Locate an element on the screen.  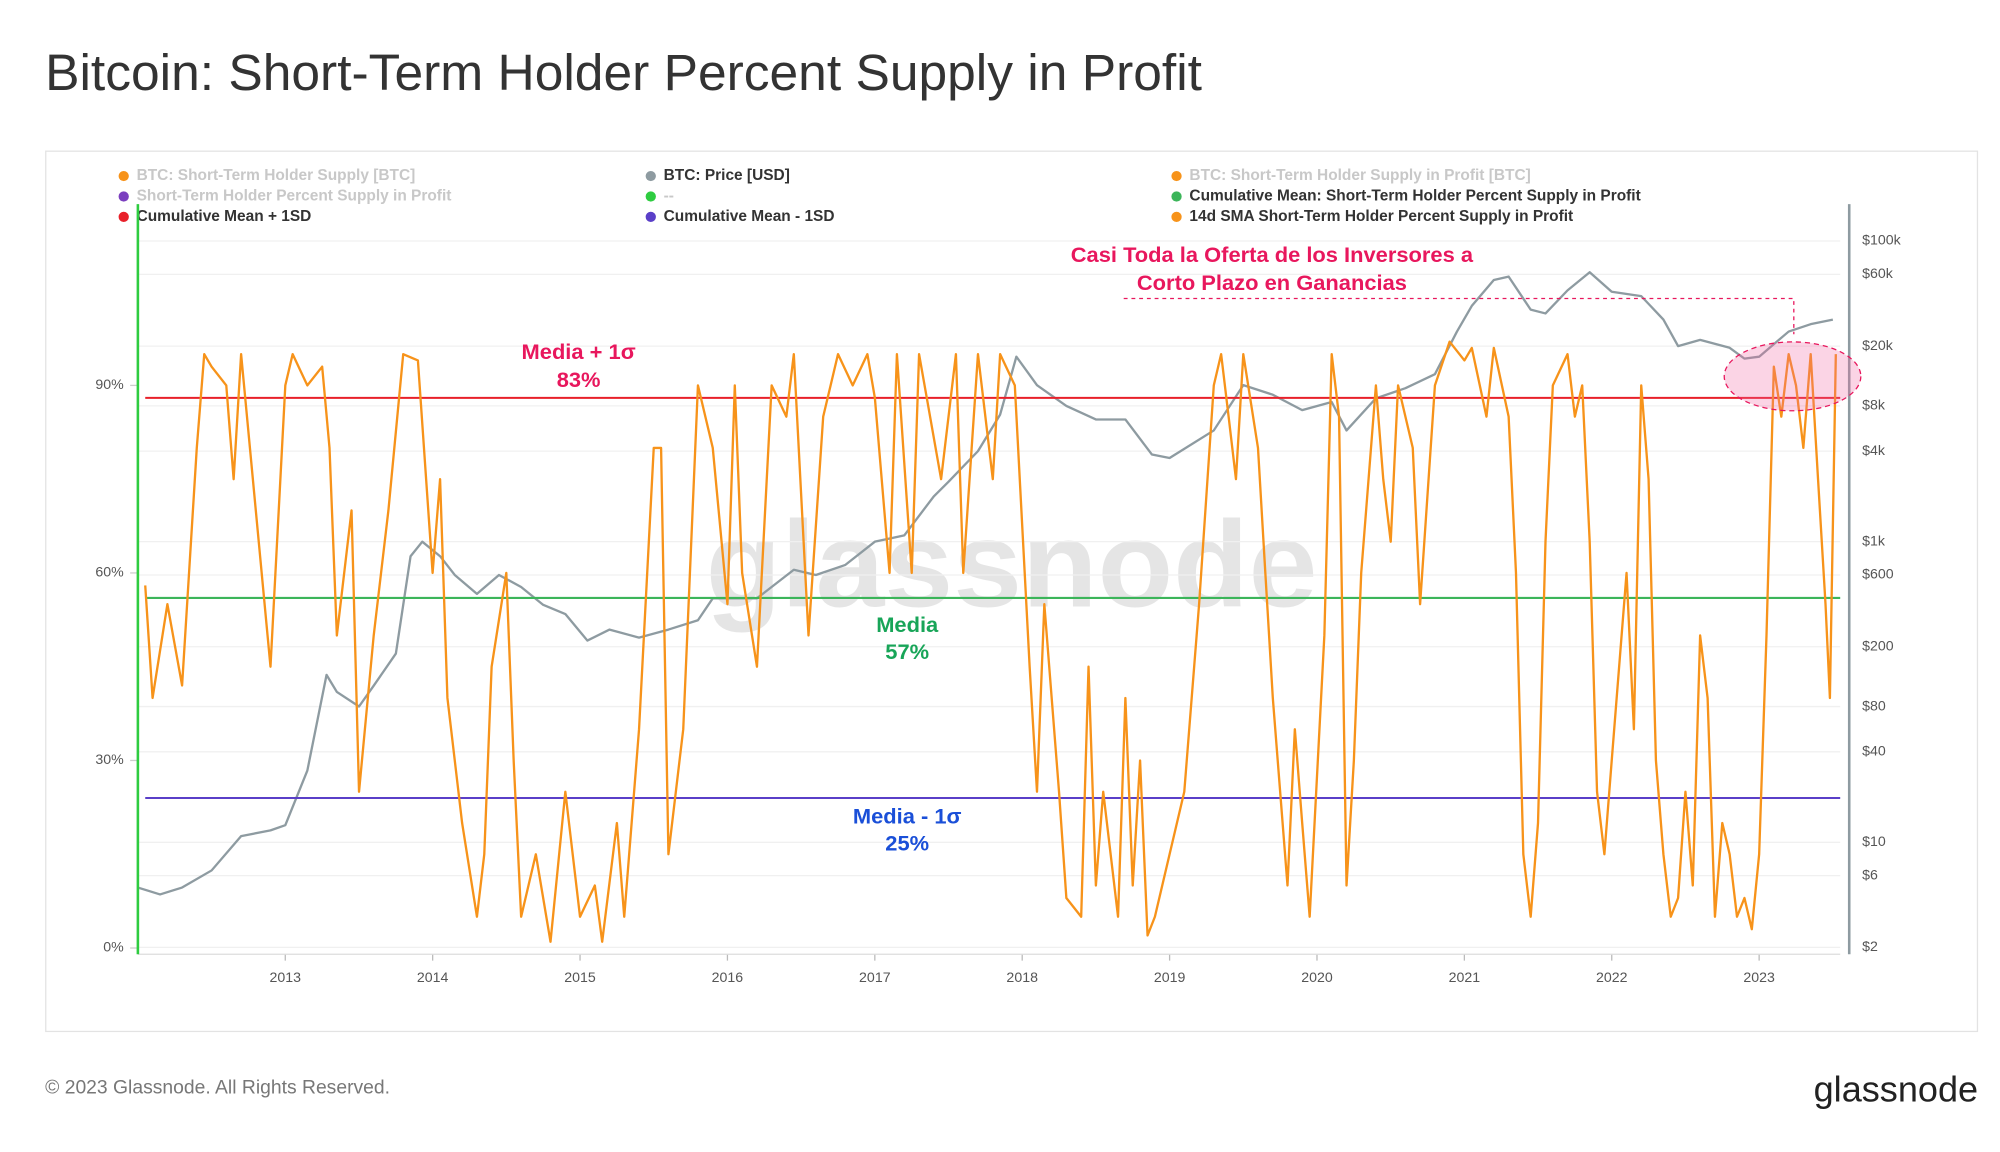
y2-tick-label: $60k is located at coordinates (1878, 273).